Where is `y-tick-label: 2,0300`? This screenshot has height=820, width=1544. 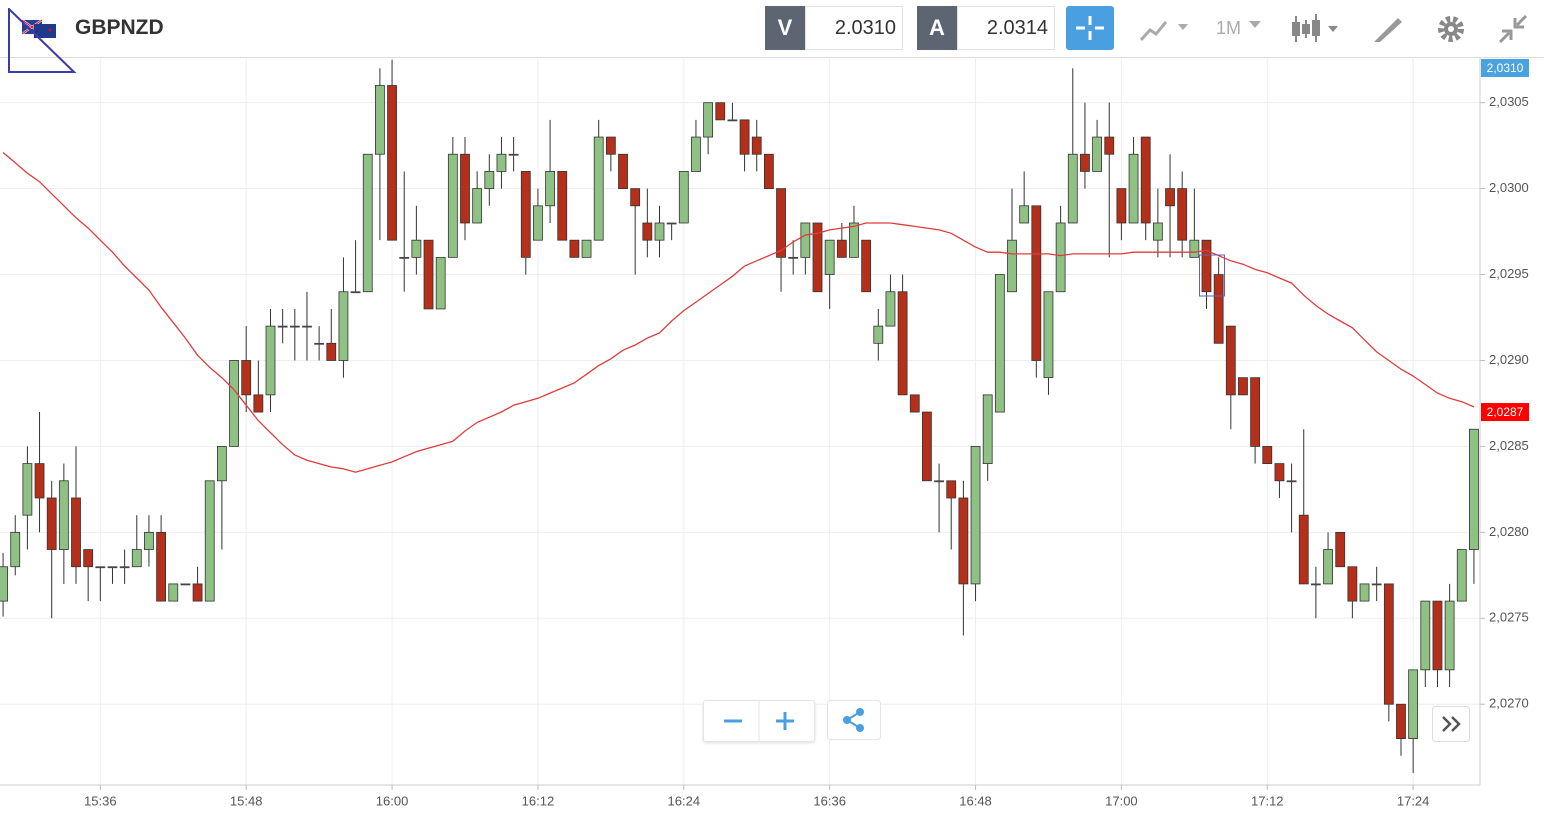
y-tick-label: 2,0300 is located at coordinates (1509, 187).